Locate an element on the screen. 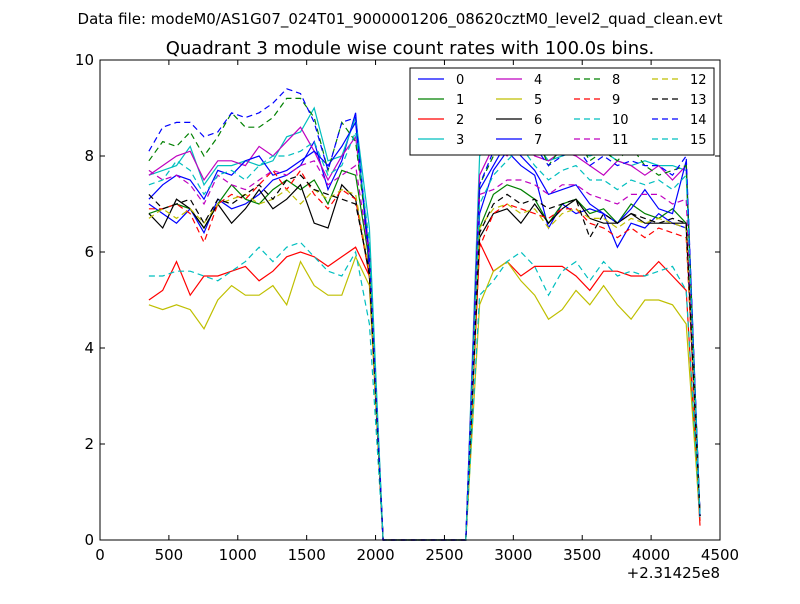 This screenshot has height=604, width=800. legend-label-11: 11 is located at coordinates (620, 140).